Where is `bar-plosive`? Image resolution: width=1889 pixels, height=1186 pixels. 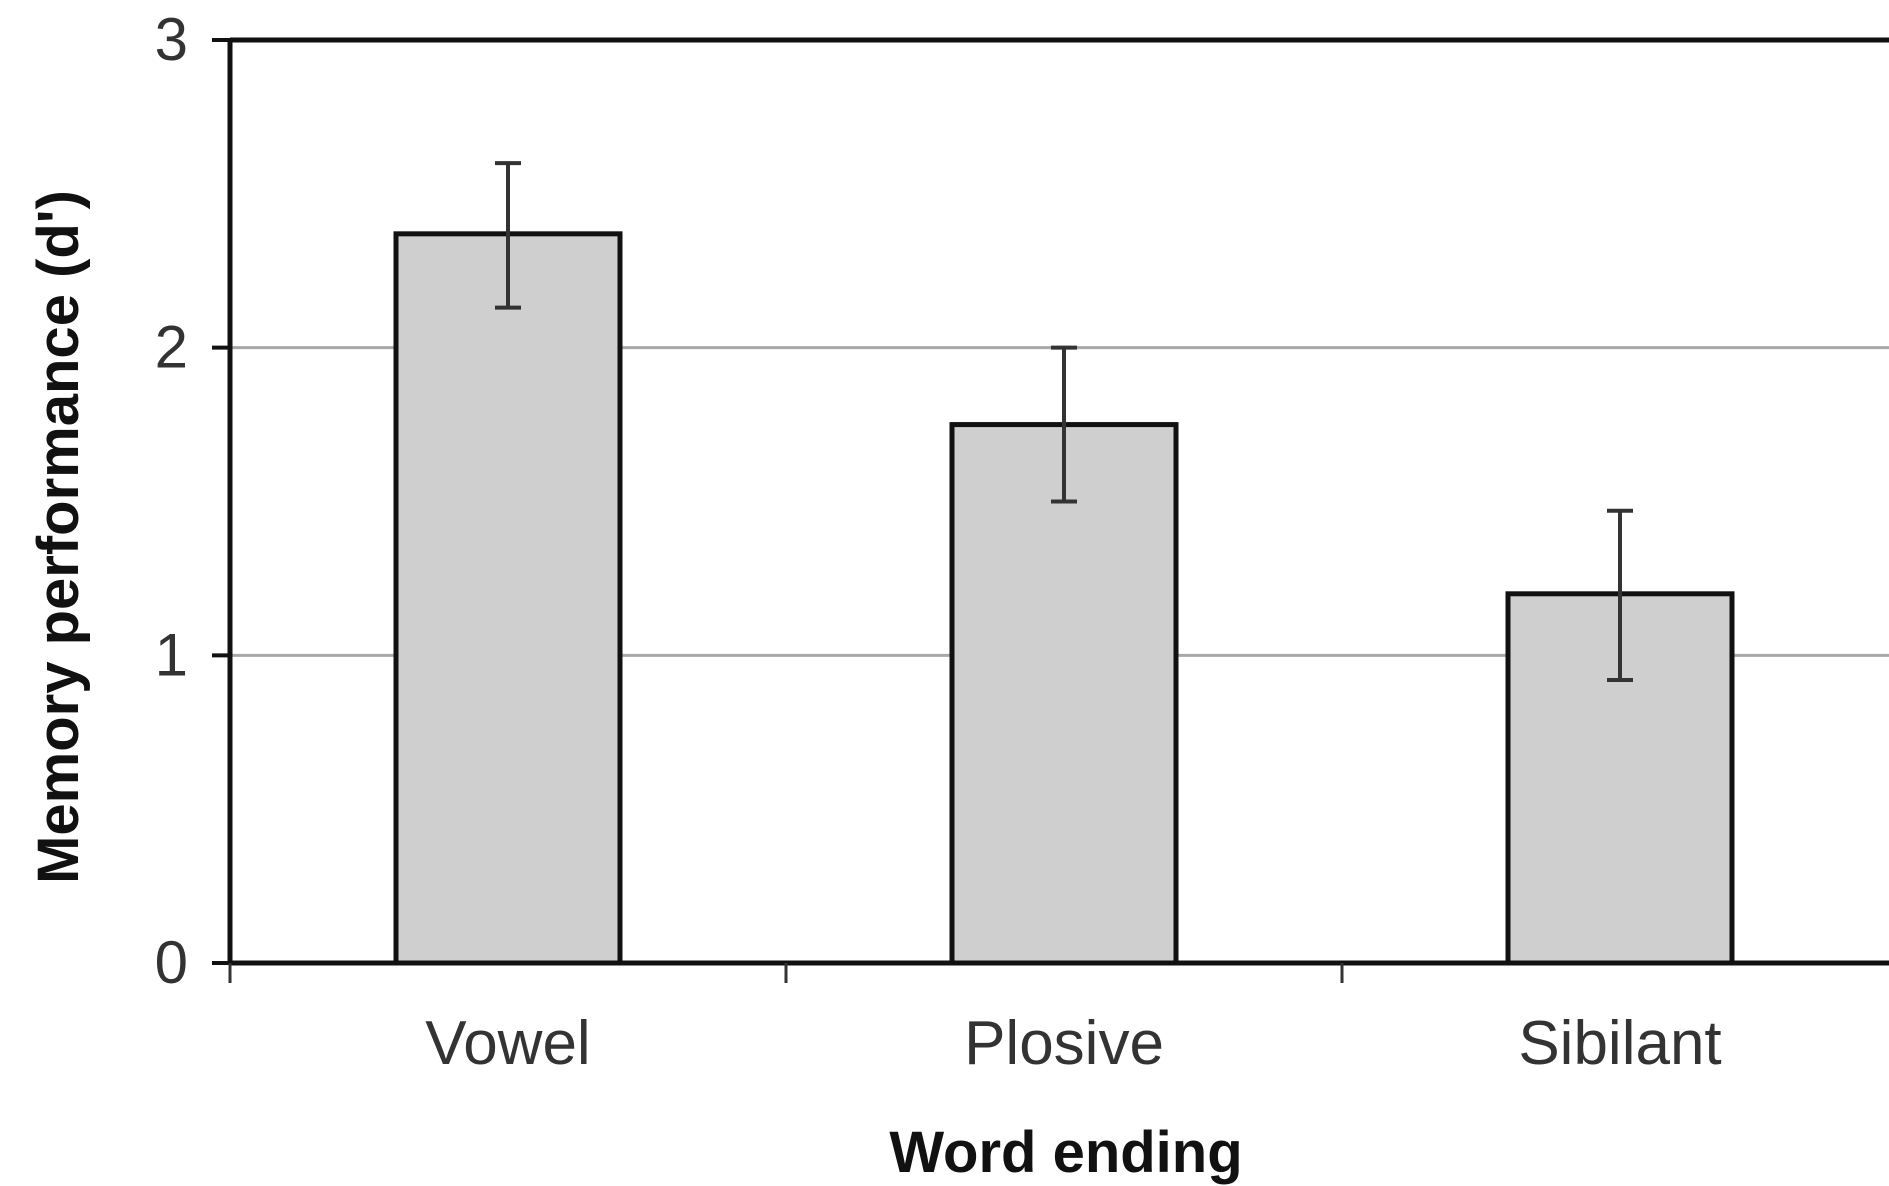 bar-plosive is located at coordinates (1064, 694).